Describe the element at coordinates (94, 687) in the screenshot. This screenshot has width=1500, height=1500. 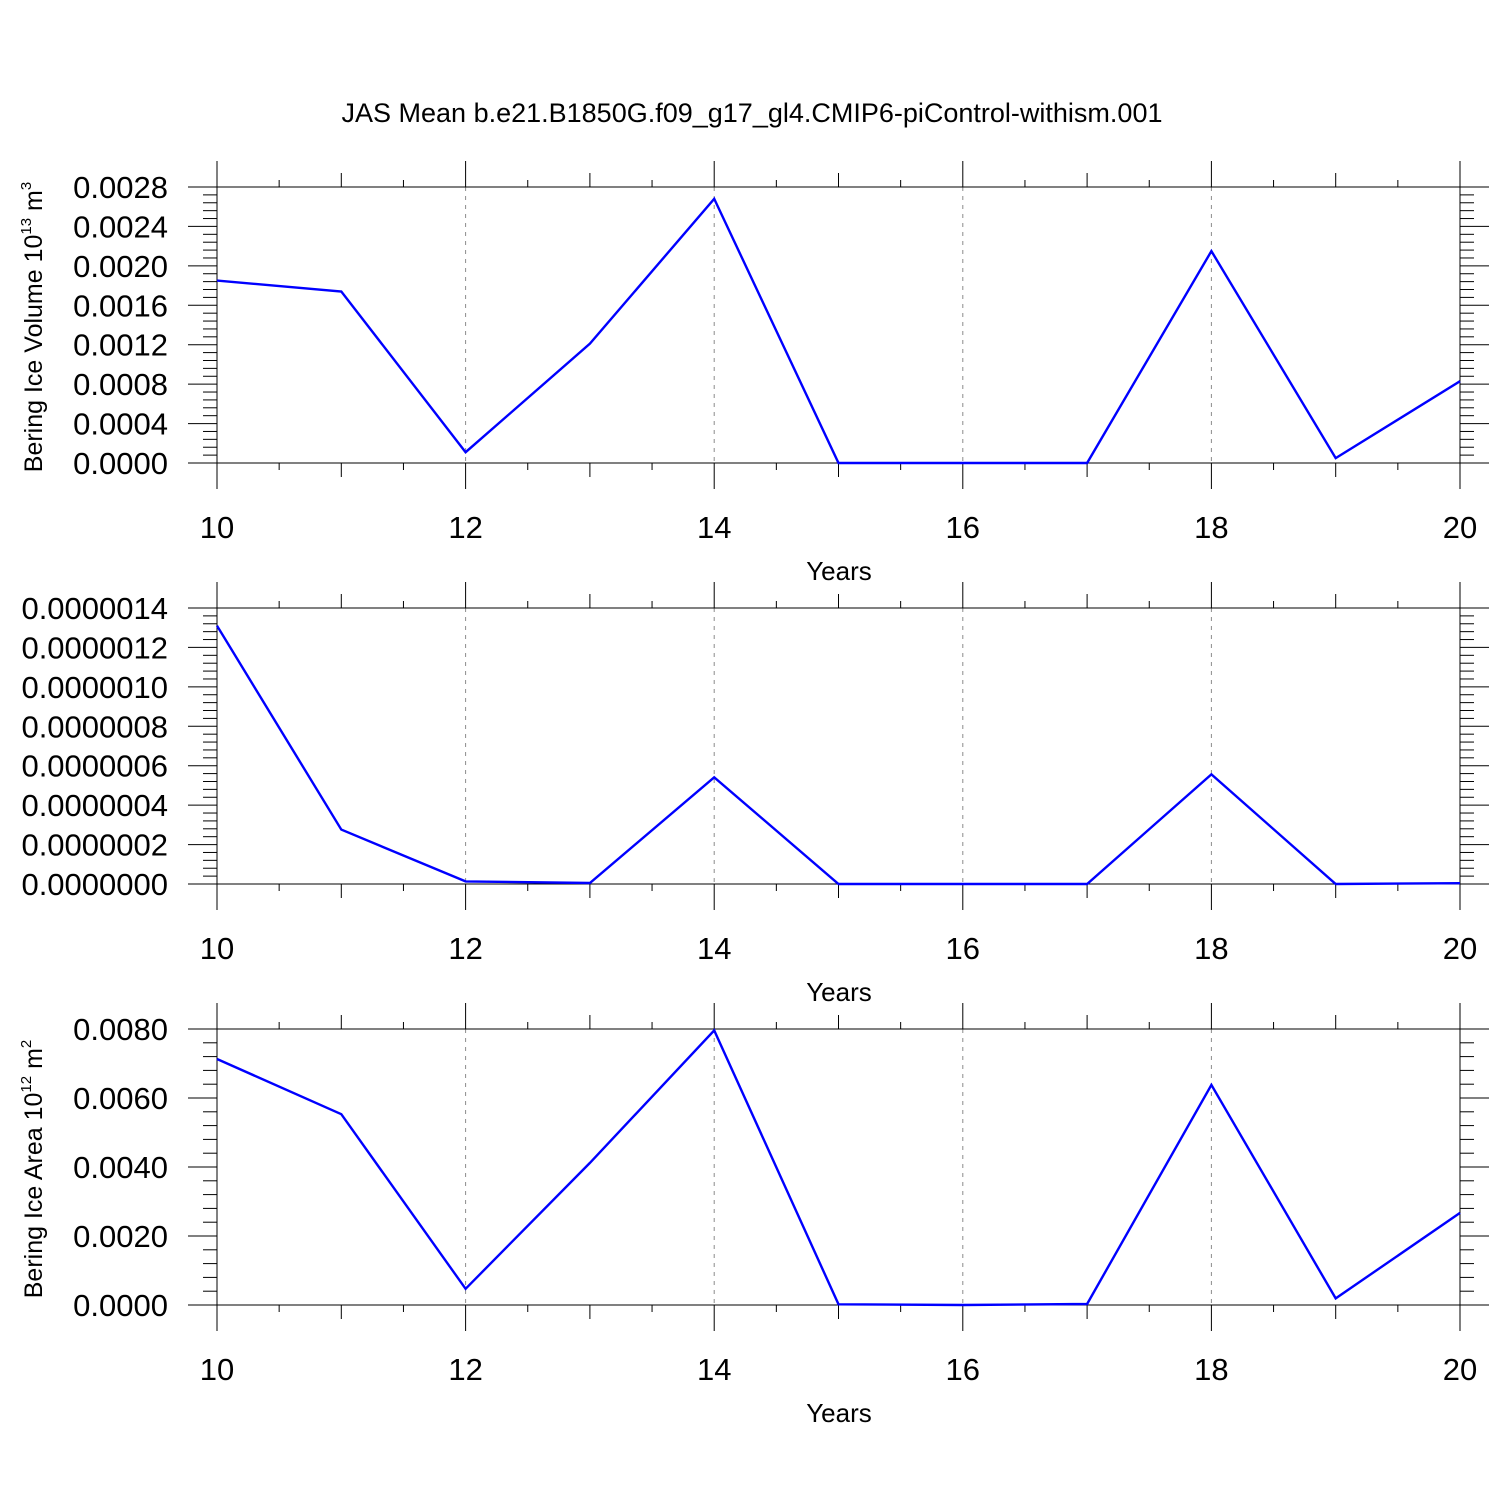
I see `y-tick-label: 0.0000010` at that location.